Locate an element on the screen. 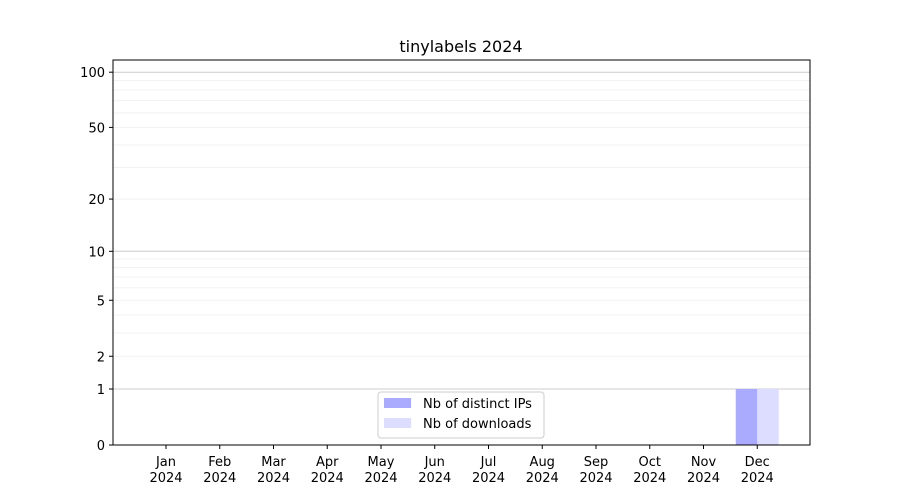  y-axis: 0 1 2 5 10 20 50 100 is located at coordinates (96, 260).